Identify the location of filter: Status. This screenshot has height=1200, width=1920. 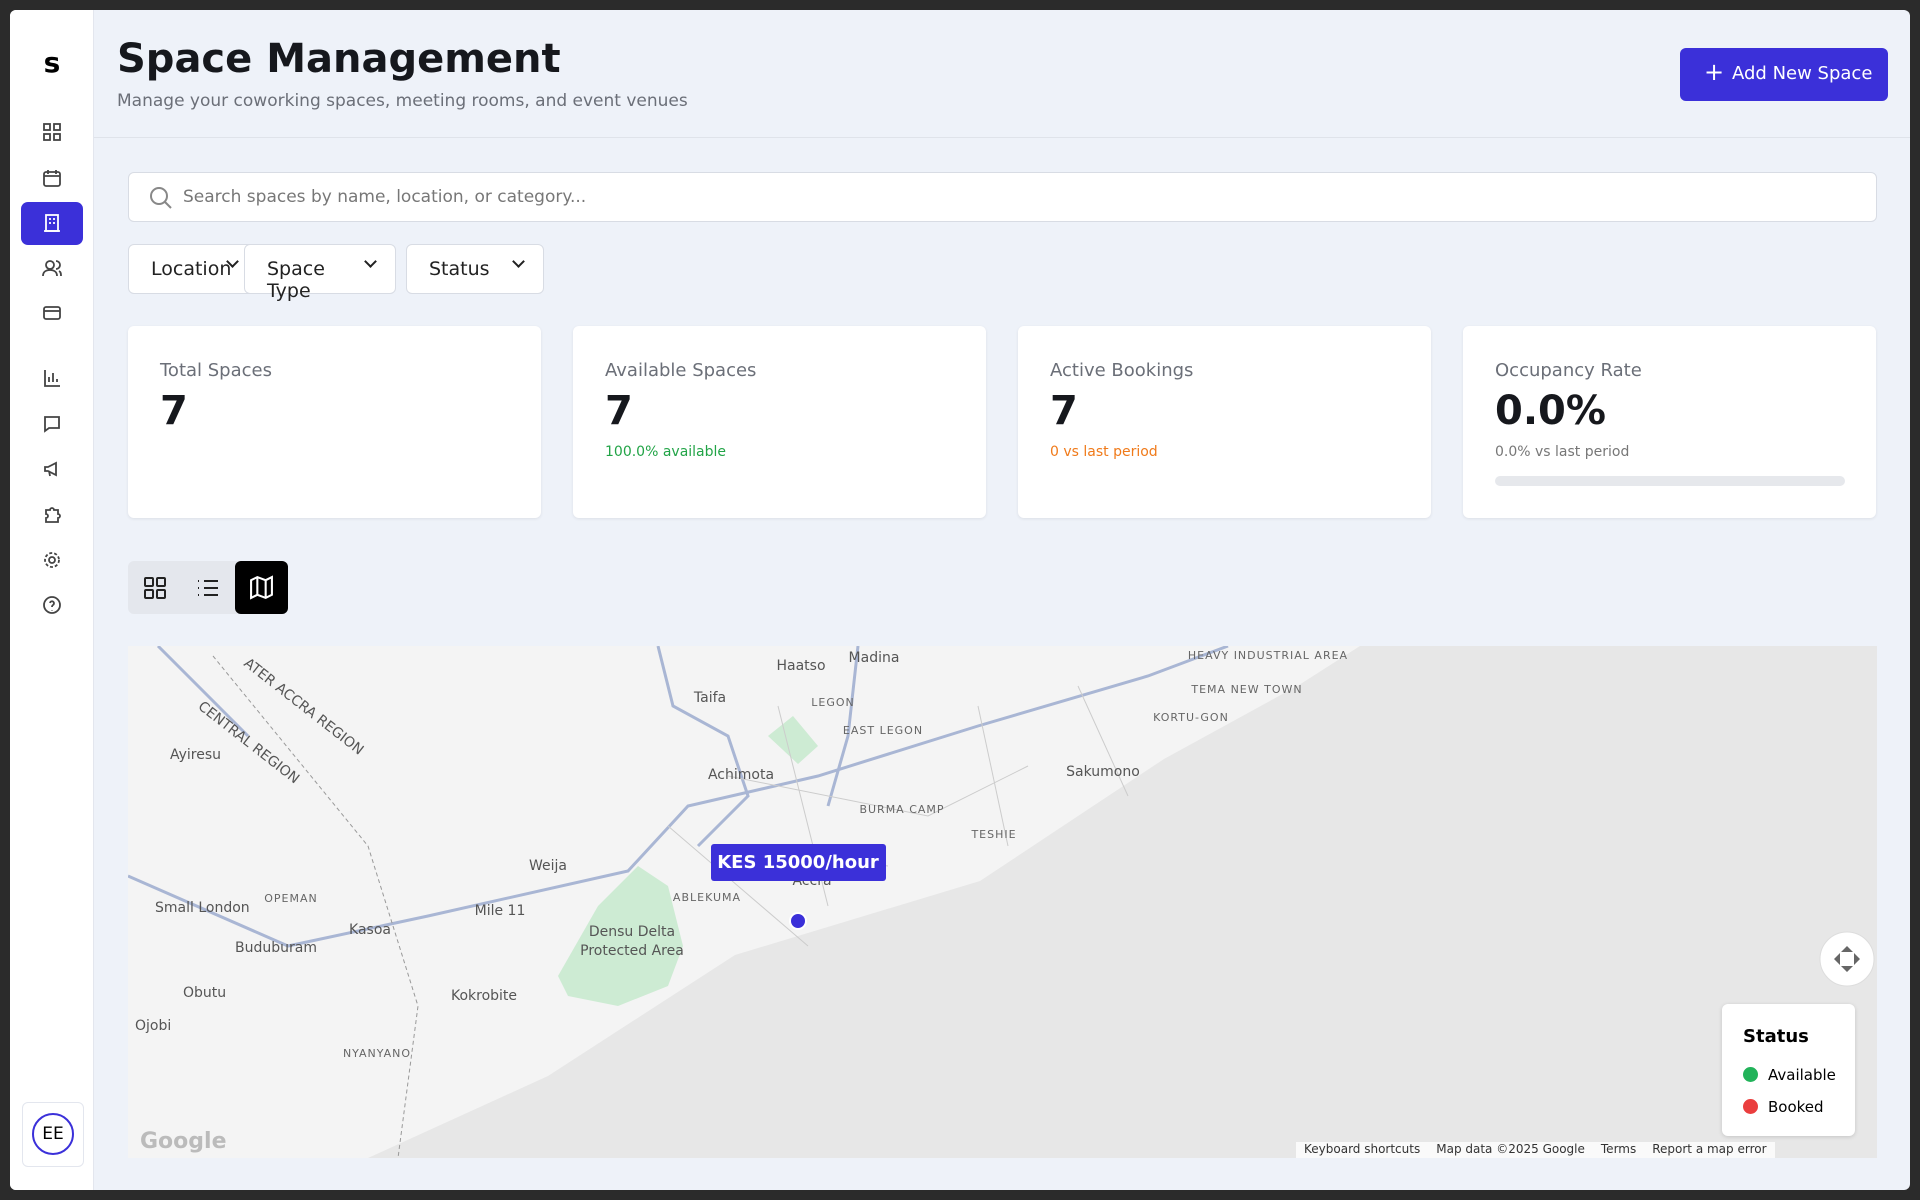
(475, 269).